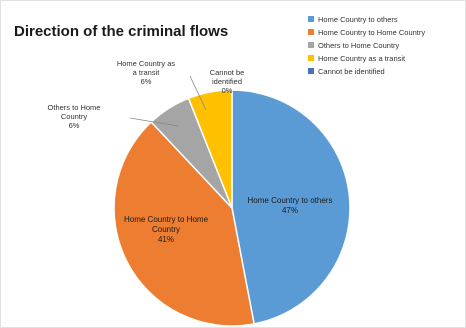 The image size is (466, 328). Describe the element at coordinates (166, 229) in the screenshot. I see `data-label-home-country-to-home-country: Home Country to Home Country 41%` at that location.